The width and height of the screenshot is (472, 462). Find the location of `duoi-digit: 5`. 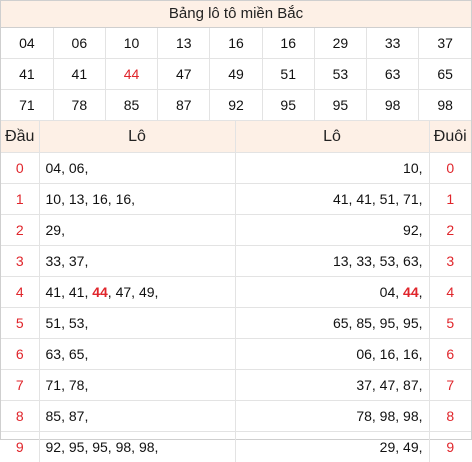

duoi-digit: 5 is located at coordinates (450, 323).